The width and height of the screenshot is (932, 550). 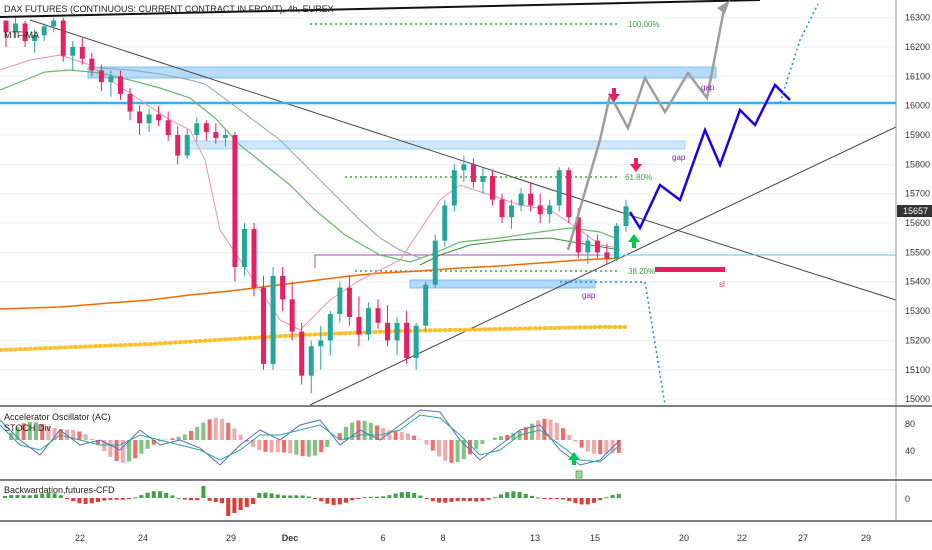 I want to click on x-tick-label: 29, so click(x=231, y=538).